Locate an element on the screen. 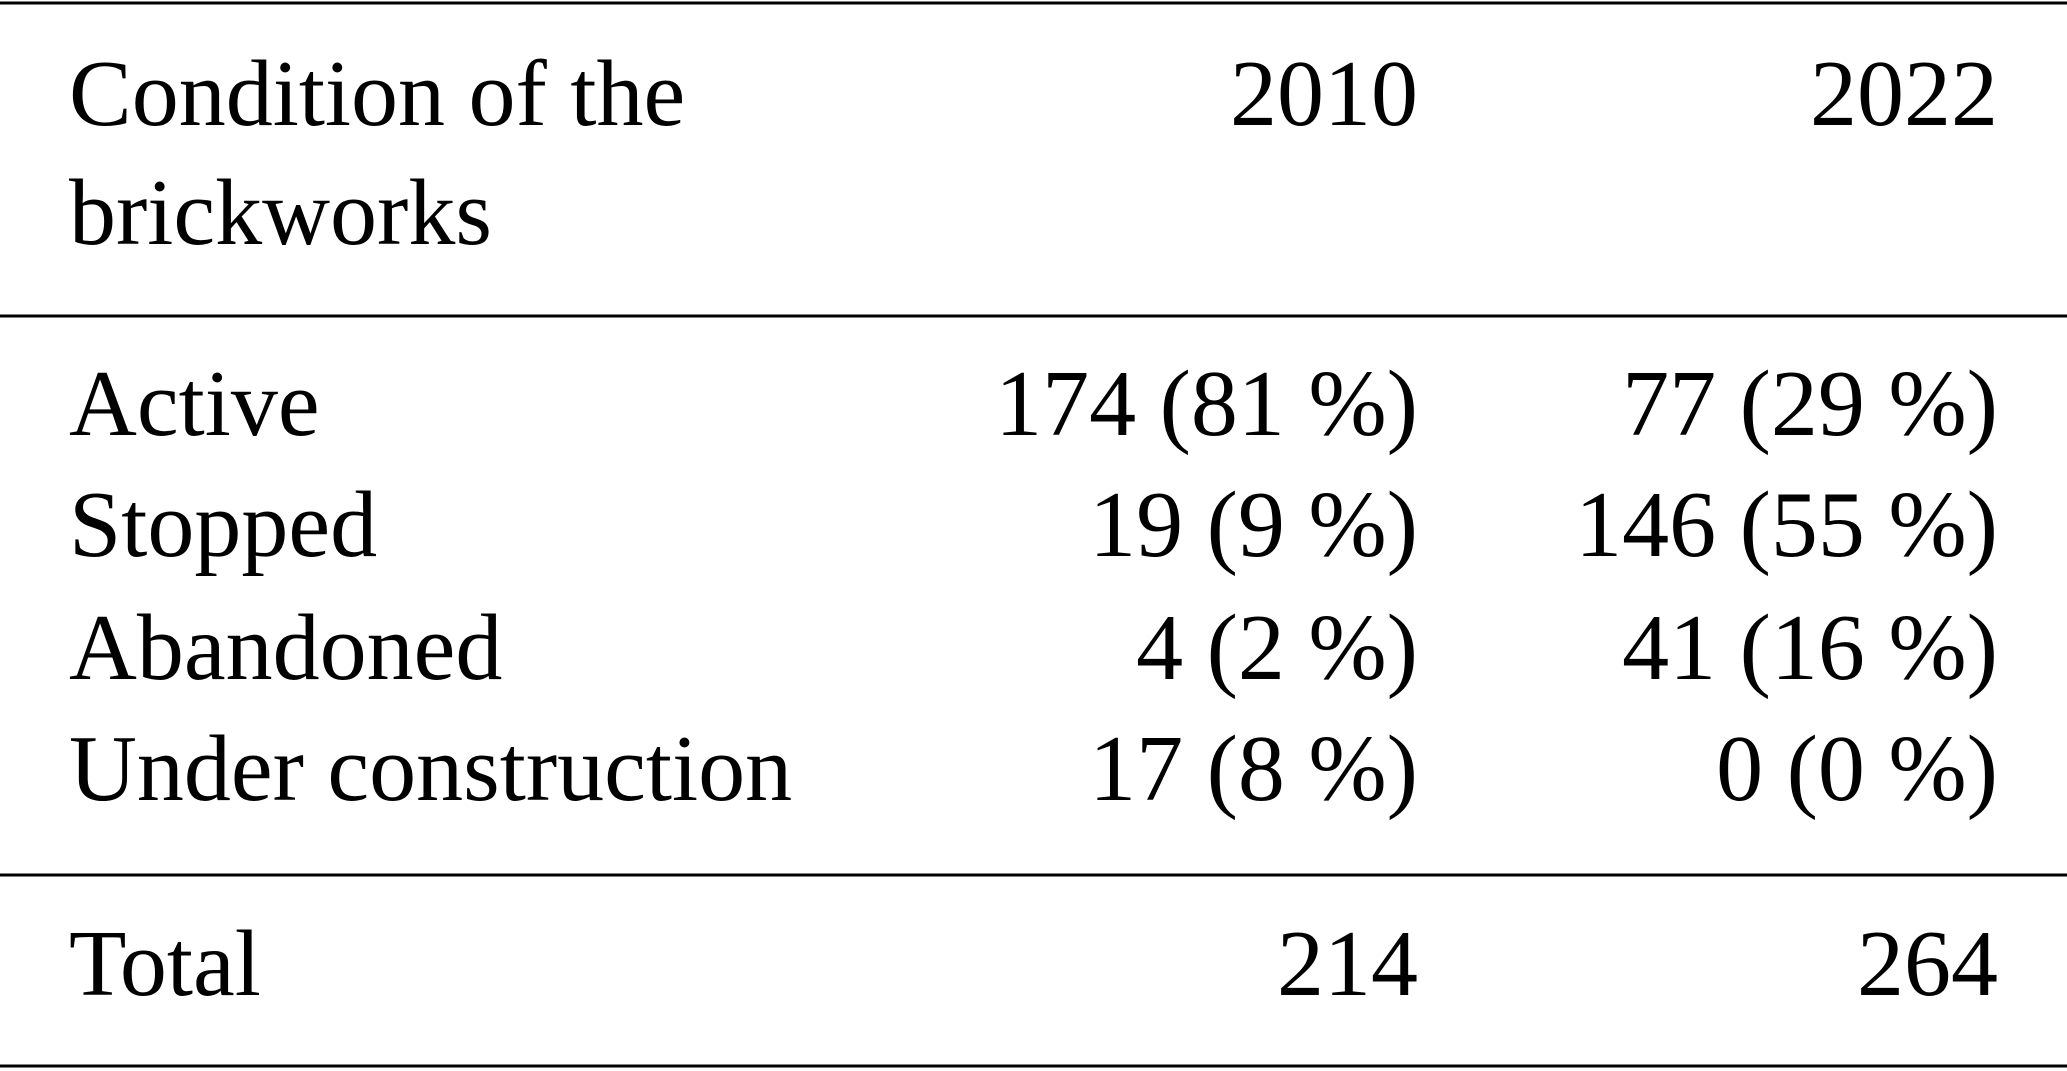  cell: Active is located at coordinates (194, 404).